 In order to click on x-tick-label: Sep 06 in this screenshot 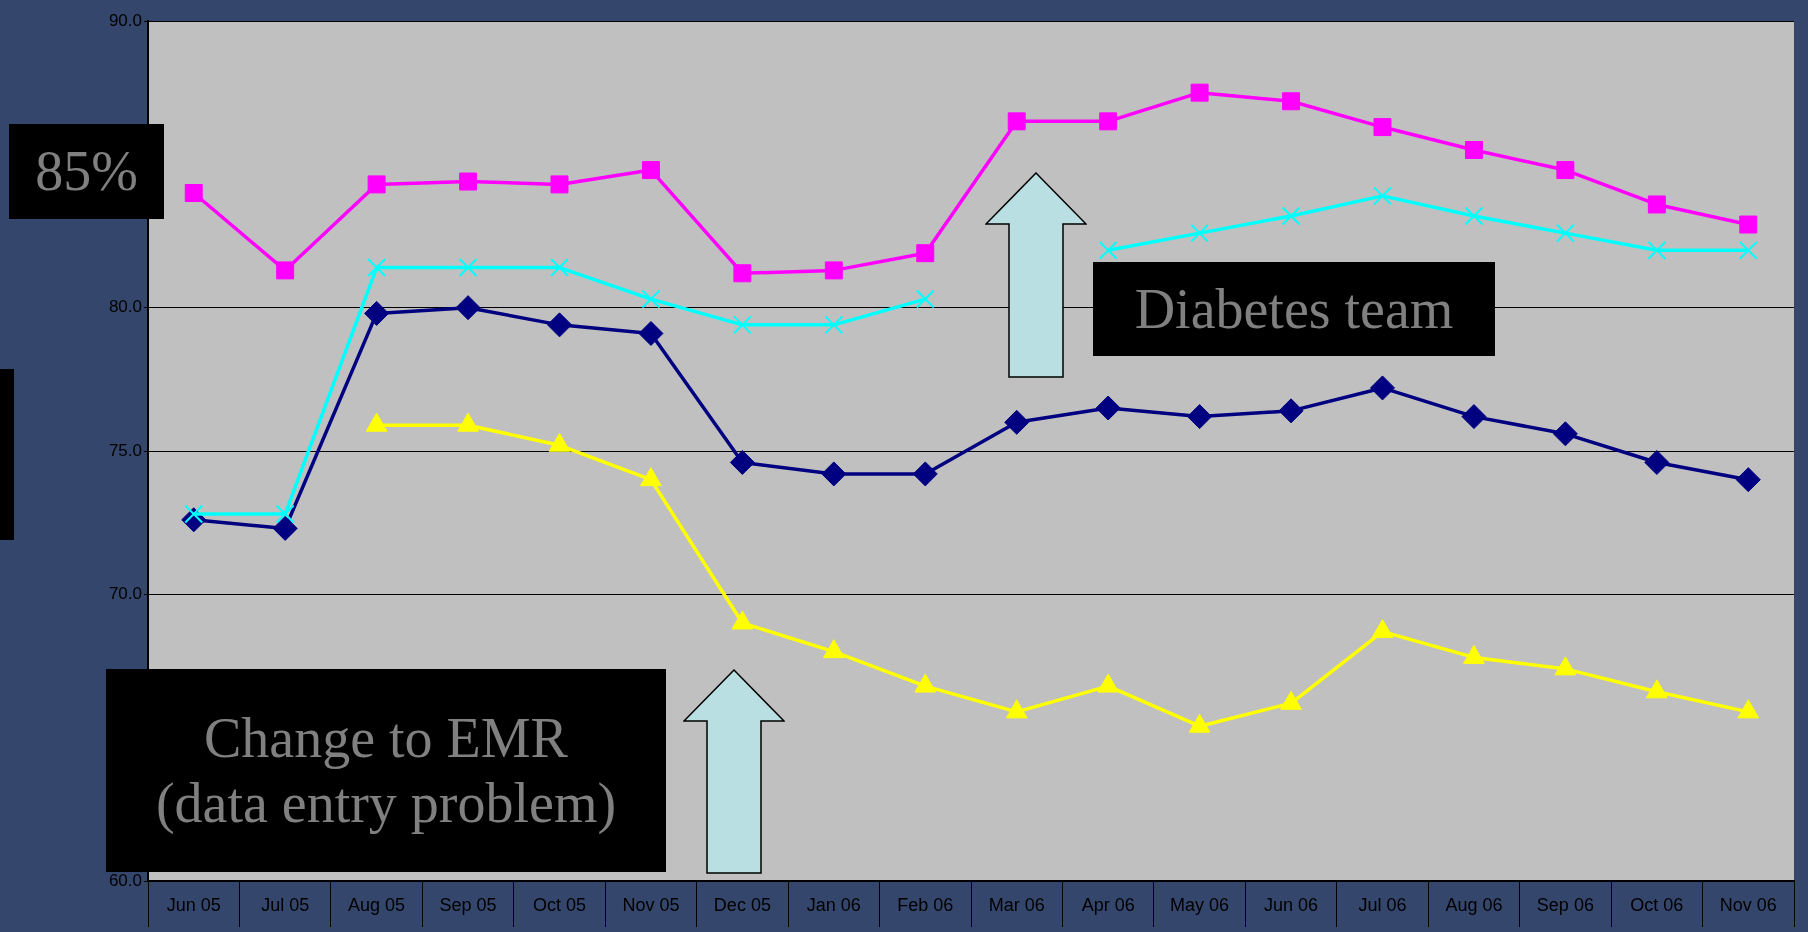, I will do `click(1565, 904)`.